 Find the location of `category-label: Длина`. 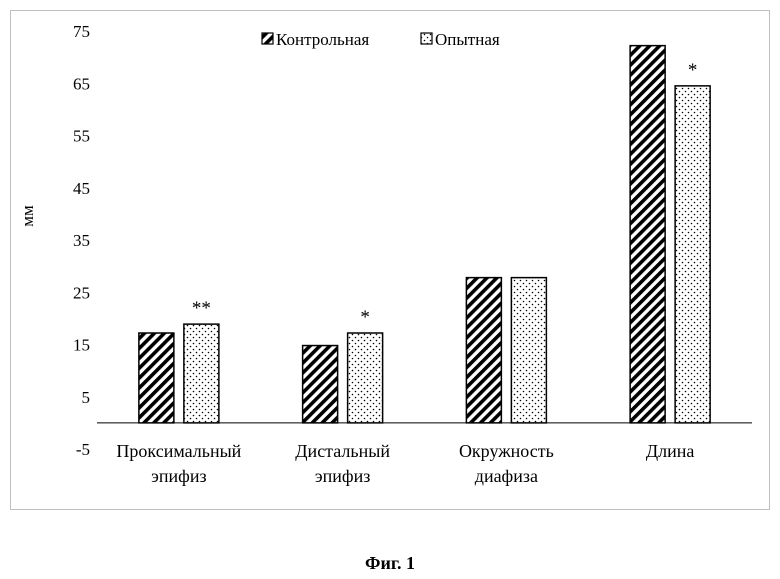

category-label: Длина is located at coordinates (670, 451).